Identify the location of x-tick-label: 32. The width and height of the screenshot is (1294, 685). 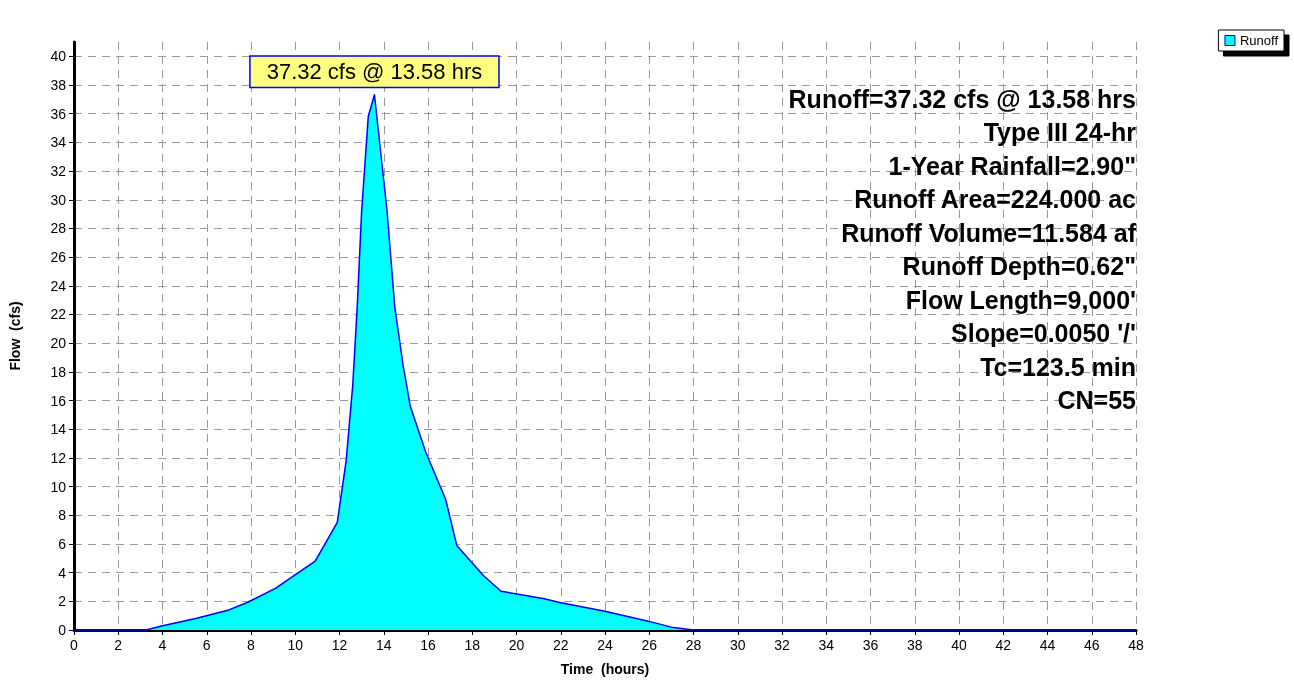
(782, 645).